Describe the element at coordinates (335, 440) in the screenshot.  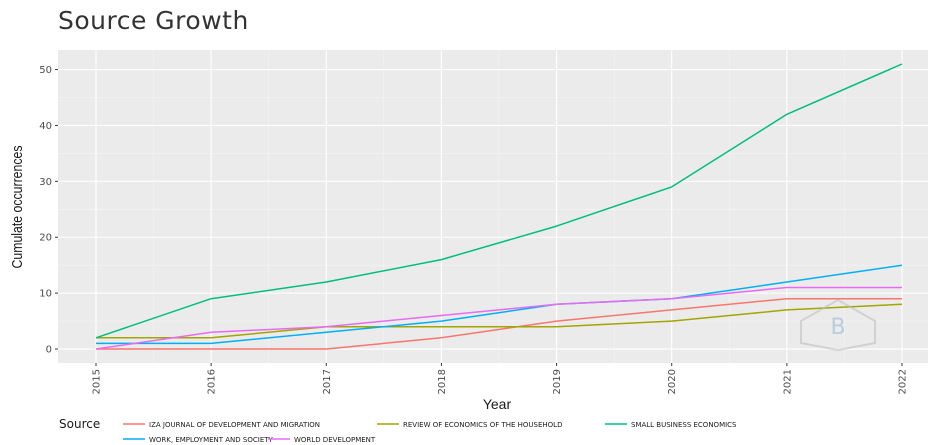
I see `legend-label: WORLD DEVELOPMENT` at that location.